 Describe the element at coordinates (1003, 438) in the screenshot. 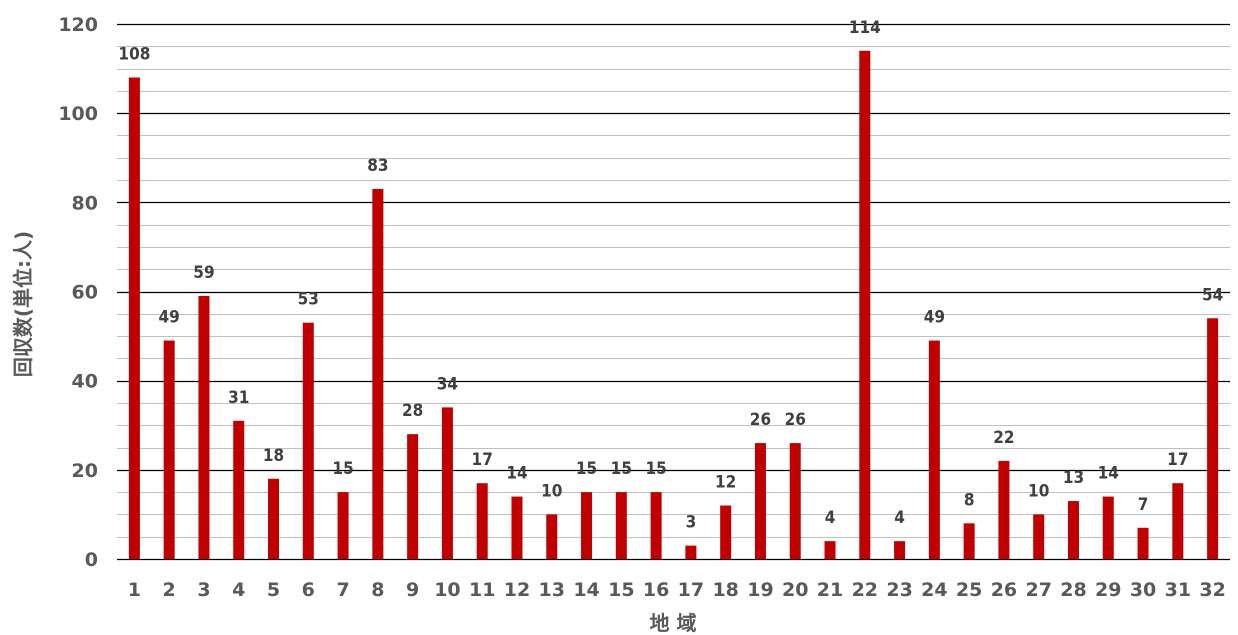

I see `data-label: 22` at that location.